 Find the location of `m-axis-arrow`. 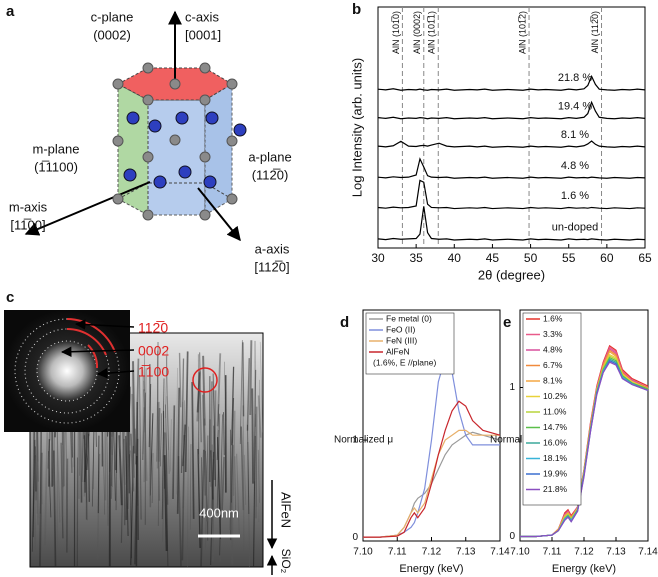

m-axis-arrow is located at coordinates (87, 208).